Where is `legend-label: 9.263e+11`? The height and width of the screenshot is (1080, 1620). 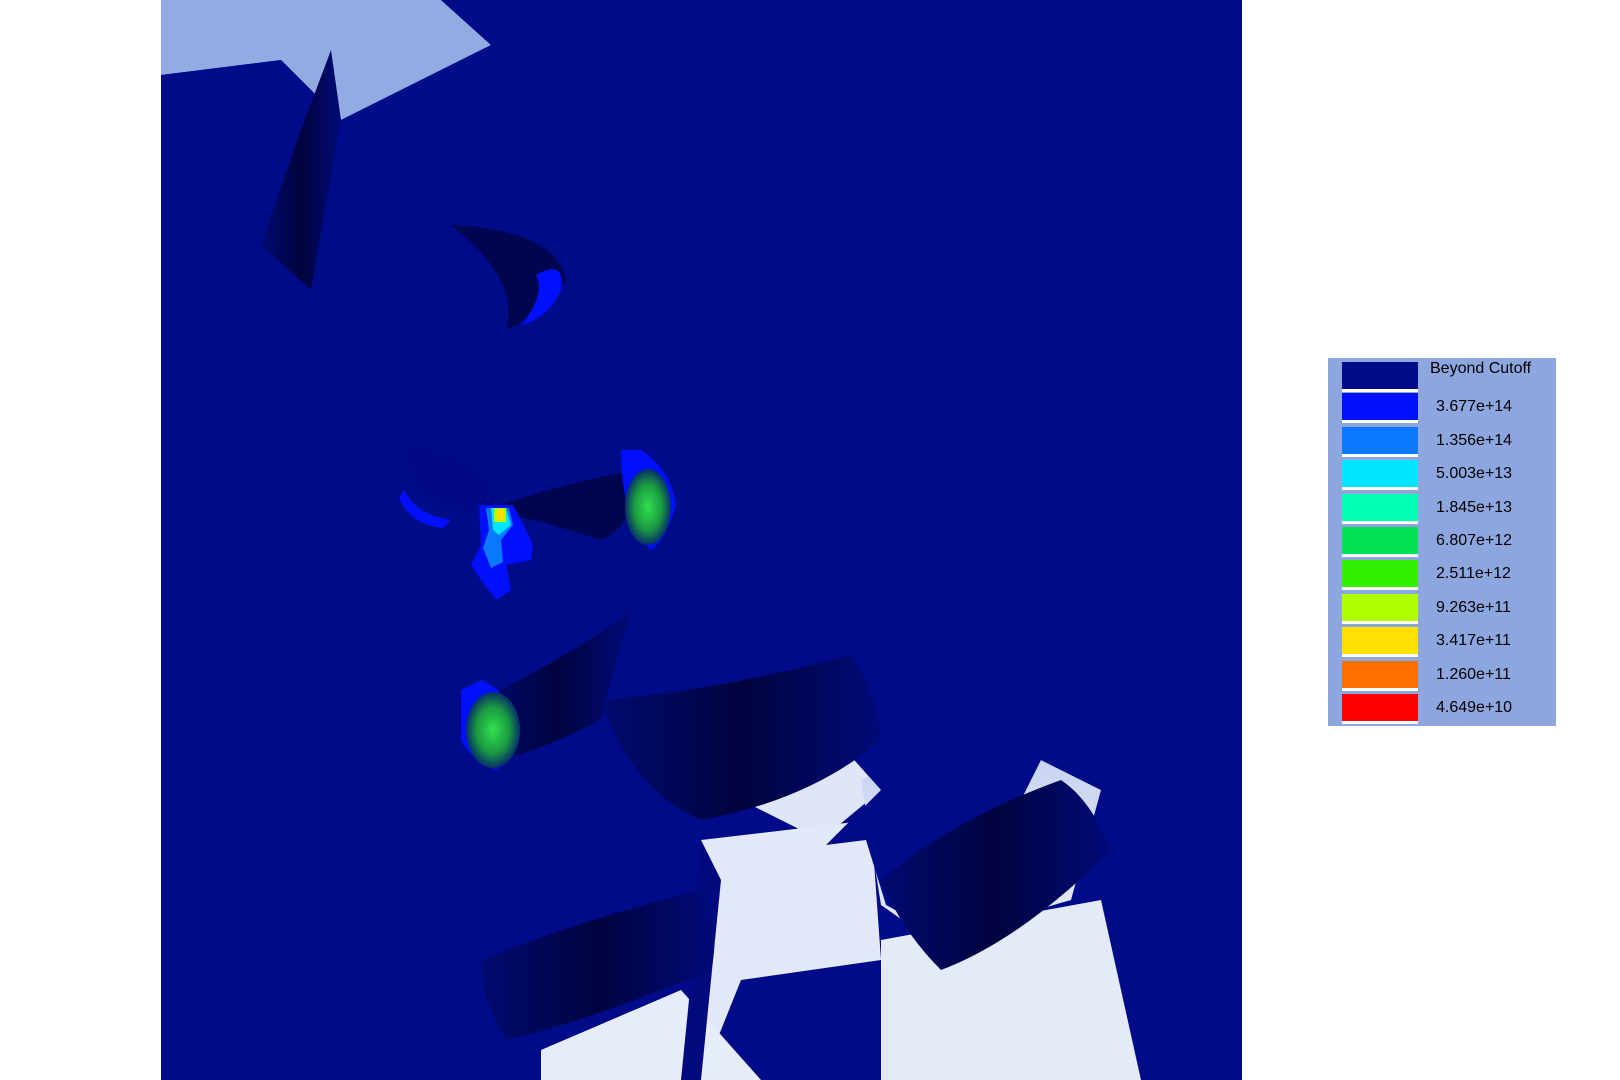 legend-label: 9.263e+11 is located at coordinates (1473, 607).